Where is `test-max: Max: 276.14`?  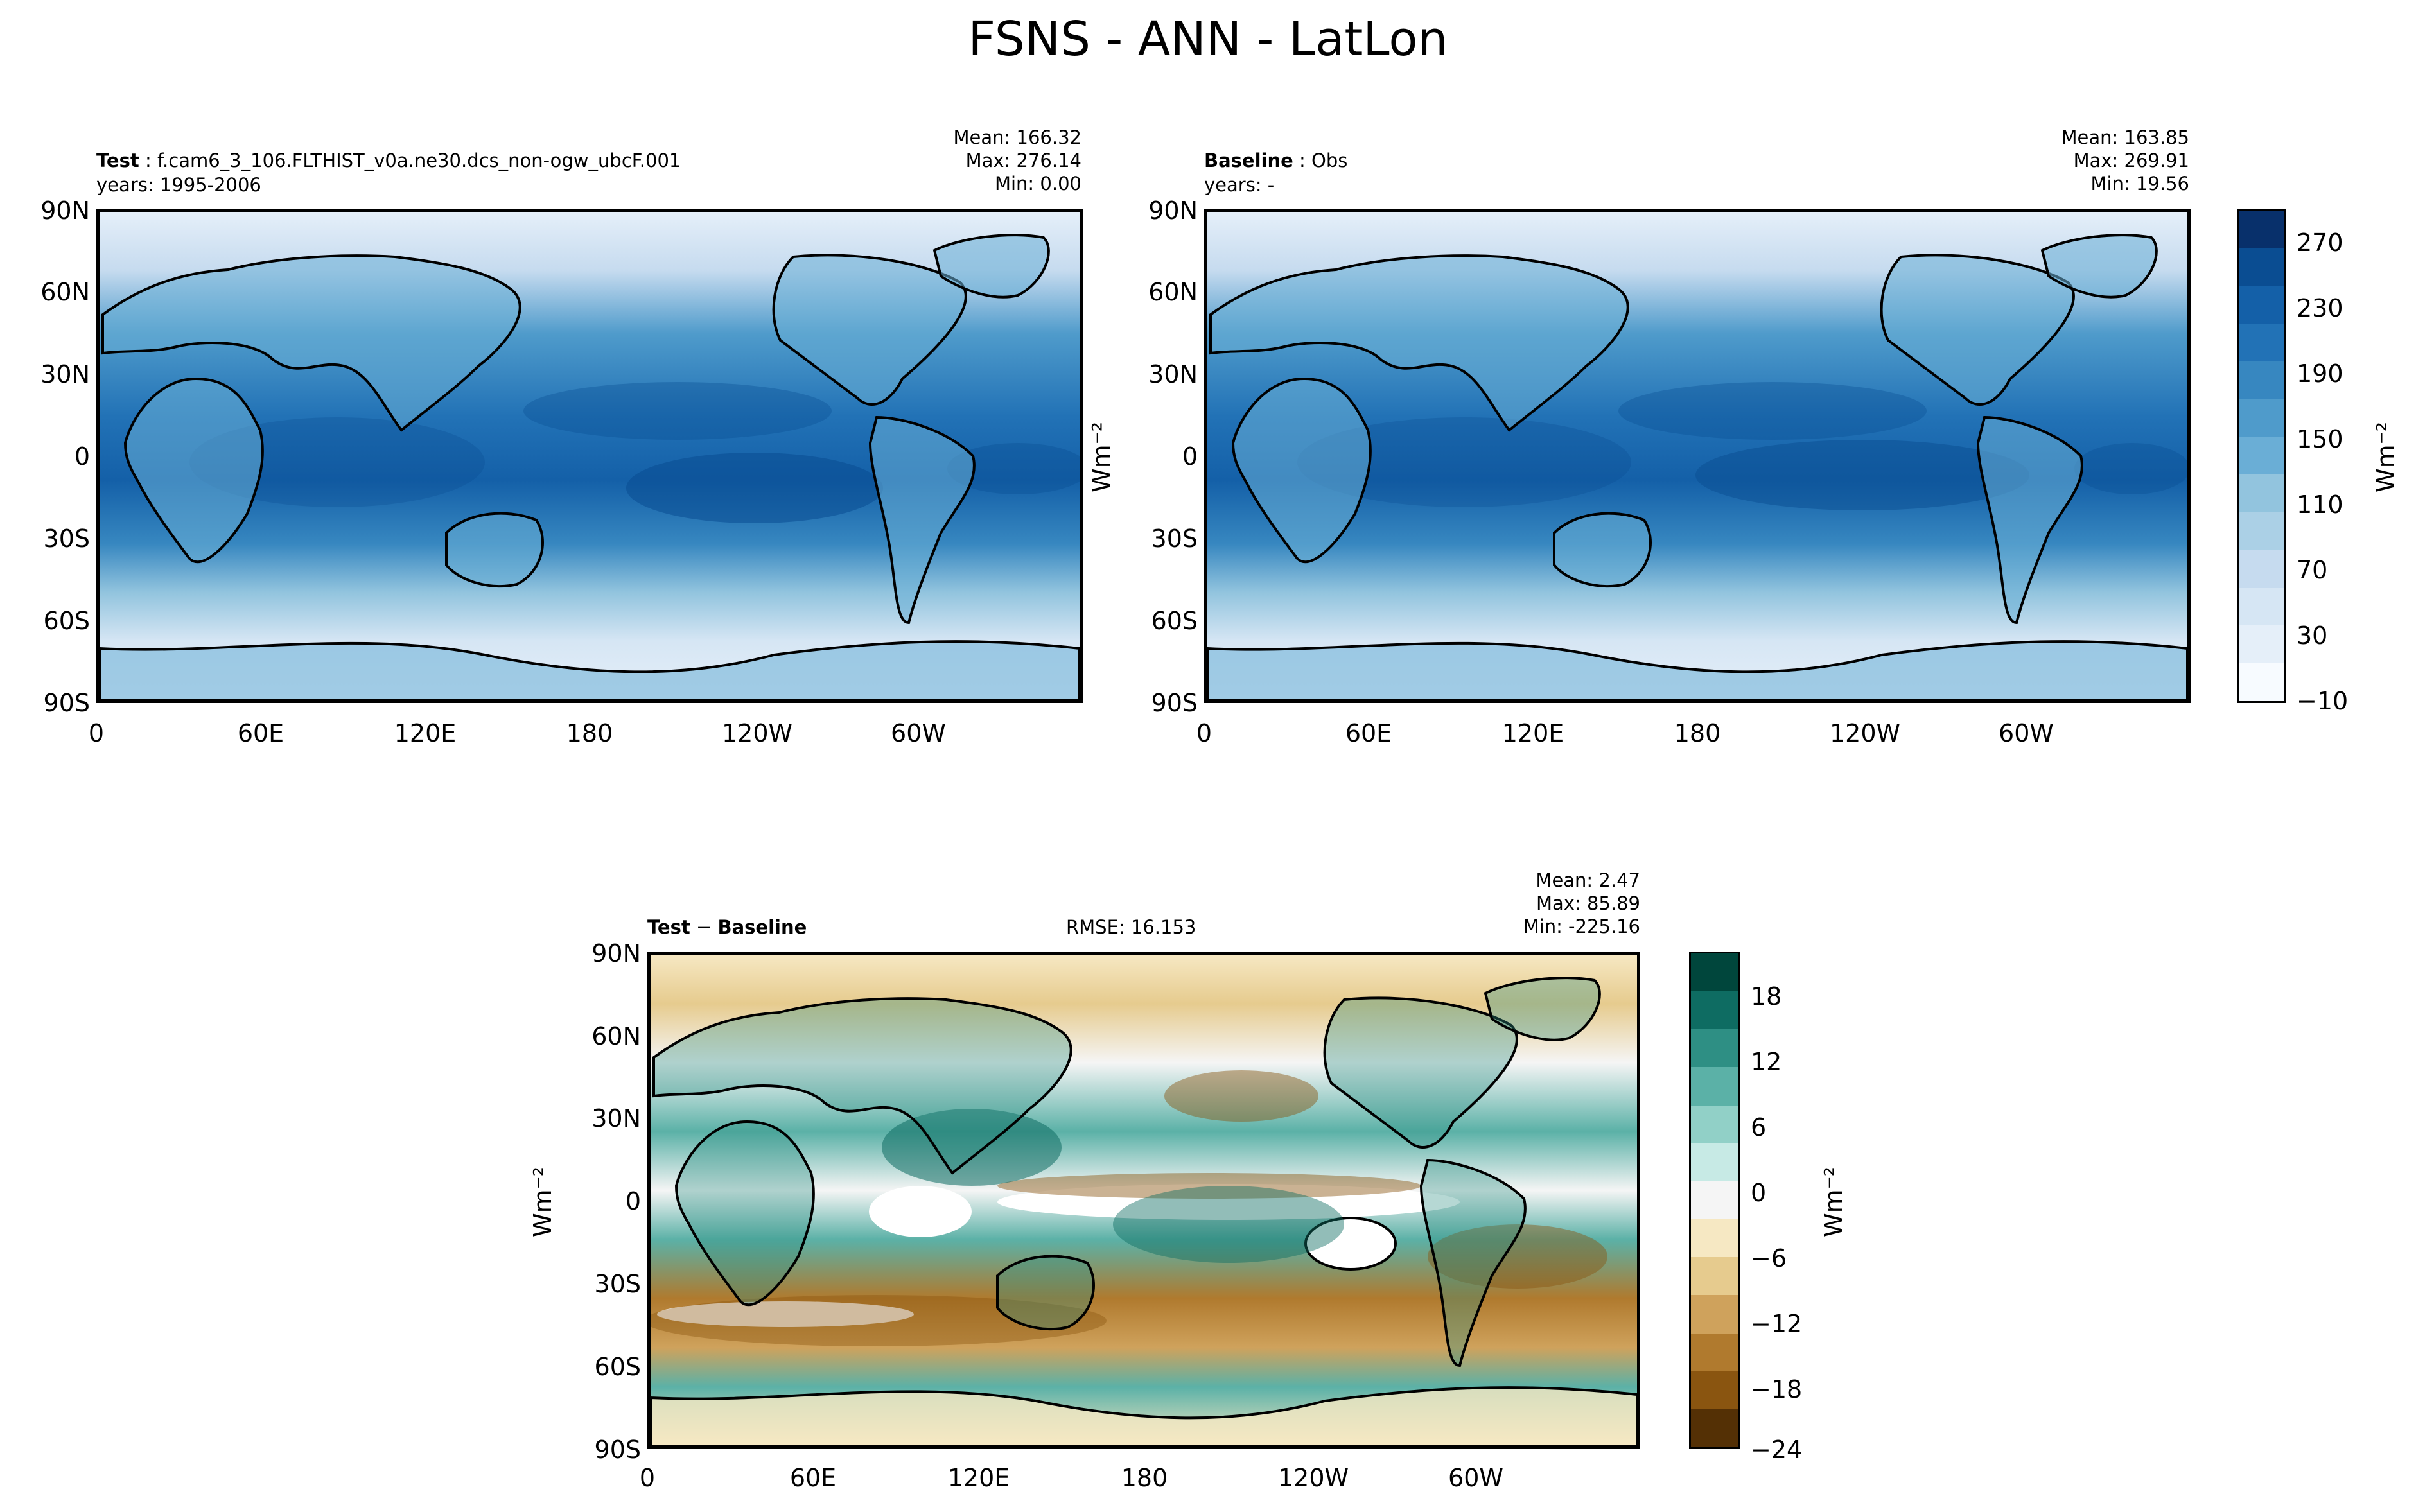 test-max: Max: 276.14 is located at coordinates (1023, 160).